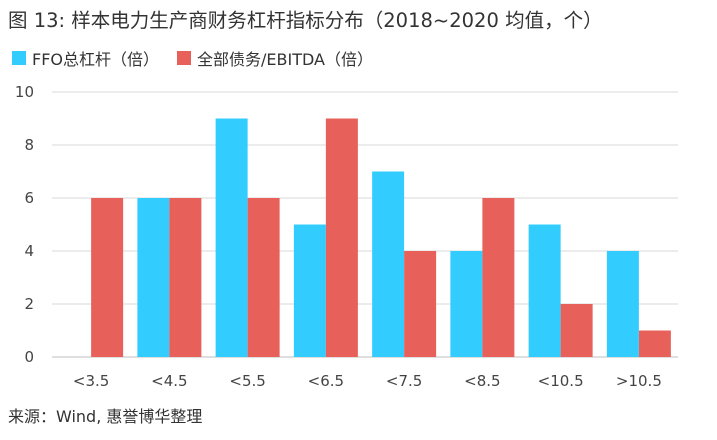  Describe the element at coordinates (29, 251) in the screenshot. I see `y-tick-label: 4` at that location.